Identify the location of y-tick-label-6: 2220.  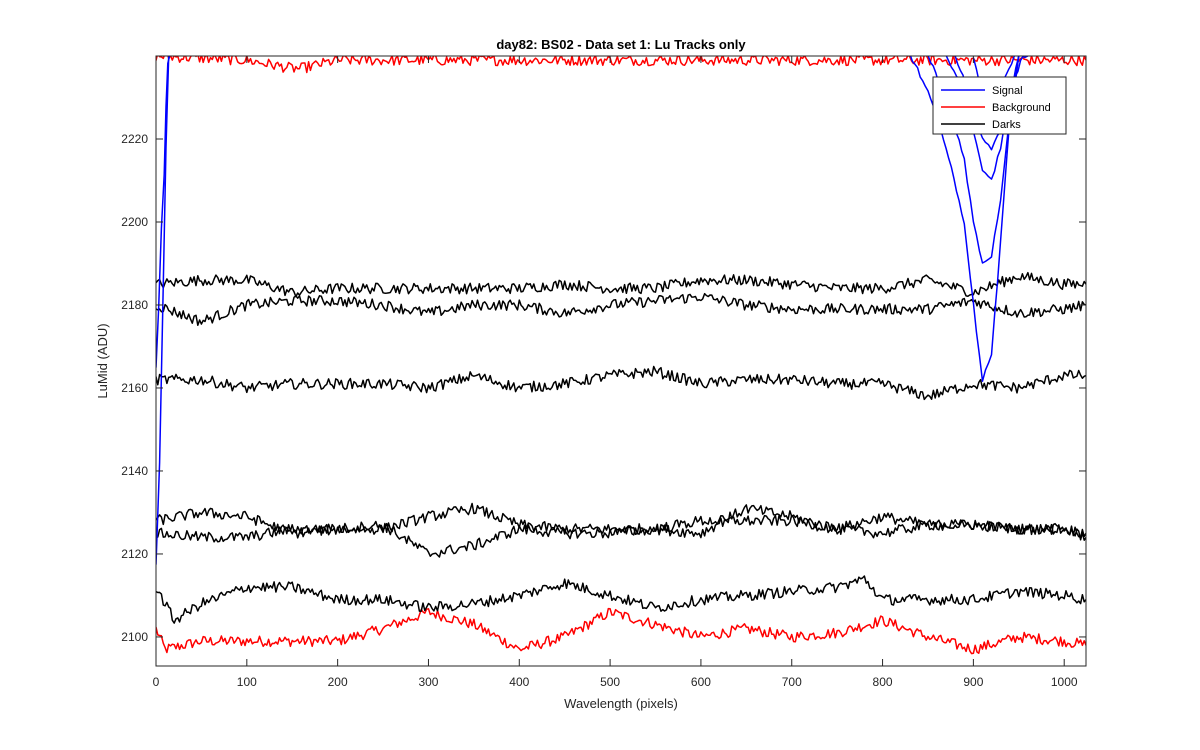
(134, 139).